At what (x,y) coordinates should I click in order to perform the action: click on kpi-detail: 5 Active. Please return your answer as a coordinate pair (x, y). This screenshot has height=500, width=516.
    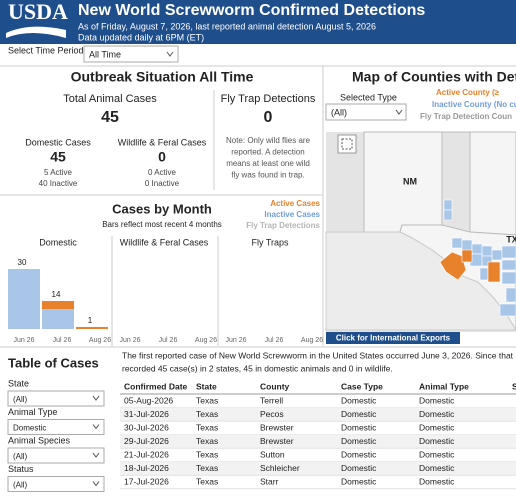
    Looking at the image, I should click on (58, 172).